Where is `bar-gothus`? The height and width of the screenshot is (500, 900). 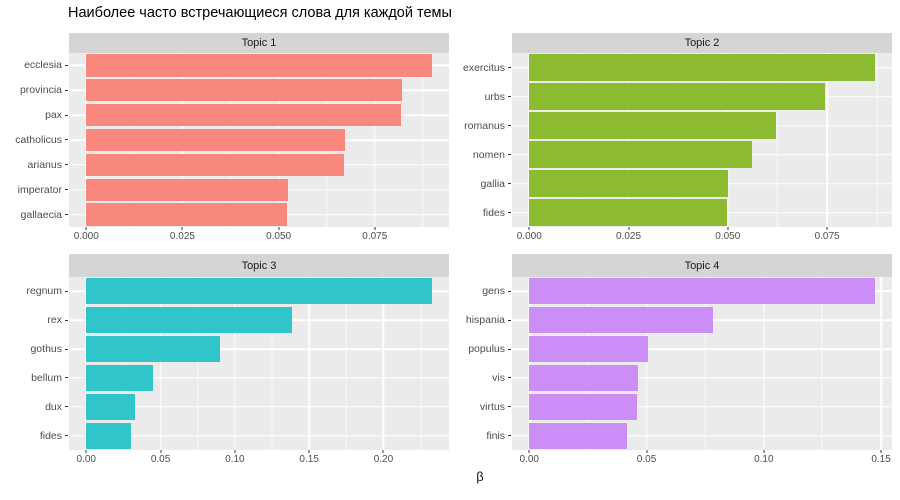 bar-gothus is located at coordinates (153, 349).